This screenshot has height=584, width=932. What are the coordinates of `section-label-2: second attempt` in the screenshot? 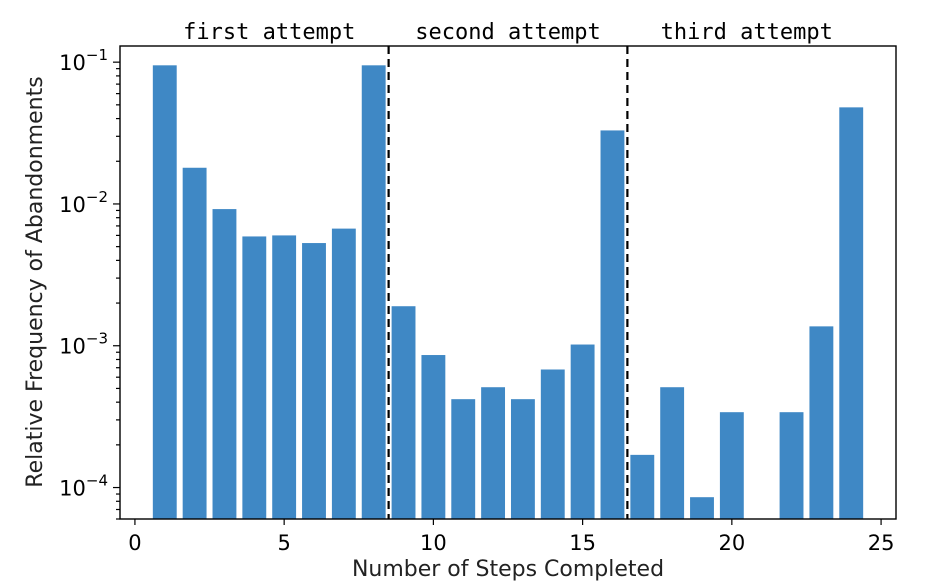 It's located at (507, 32).